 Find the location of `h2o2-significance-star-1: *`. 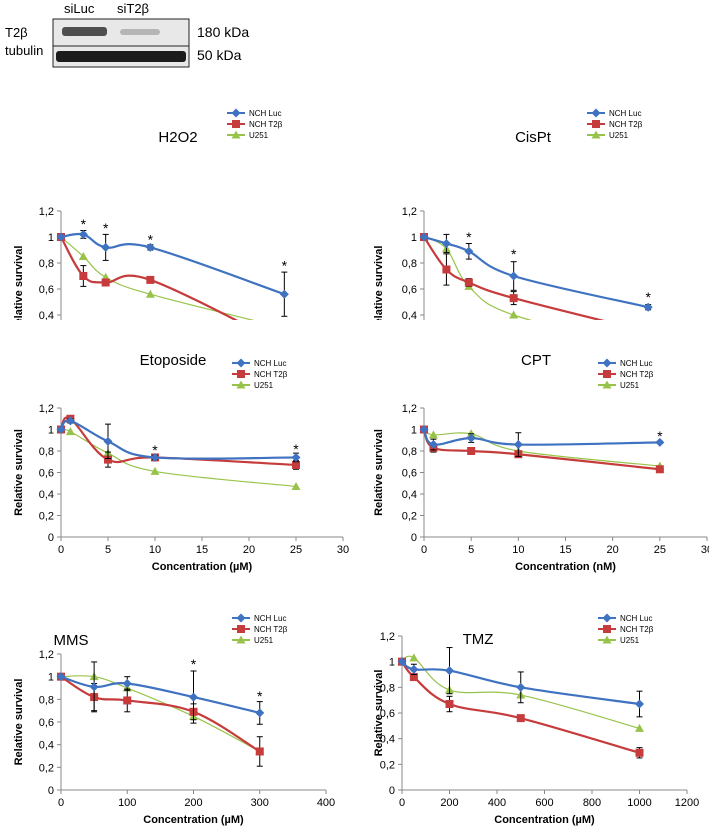

h2o2-significance-star-1: * is located at coordinates (106, 228).